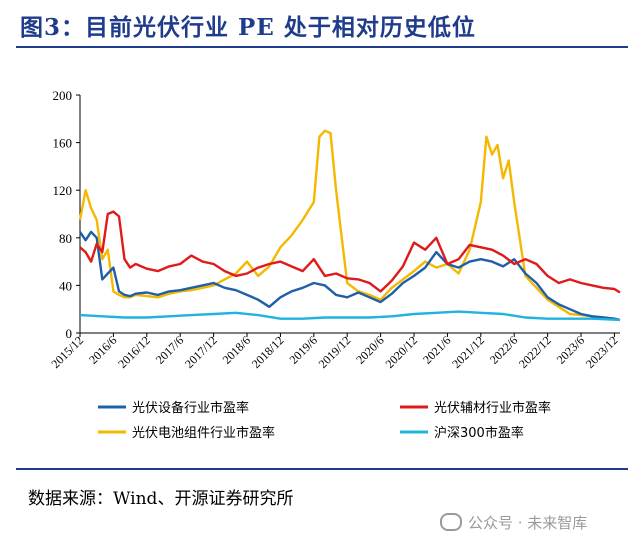  Describe the element at coordinates (528, 523) in the screenshot. I see `watermark-text: 公众号 · 未来智库` at that location.